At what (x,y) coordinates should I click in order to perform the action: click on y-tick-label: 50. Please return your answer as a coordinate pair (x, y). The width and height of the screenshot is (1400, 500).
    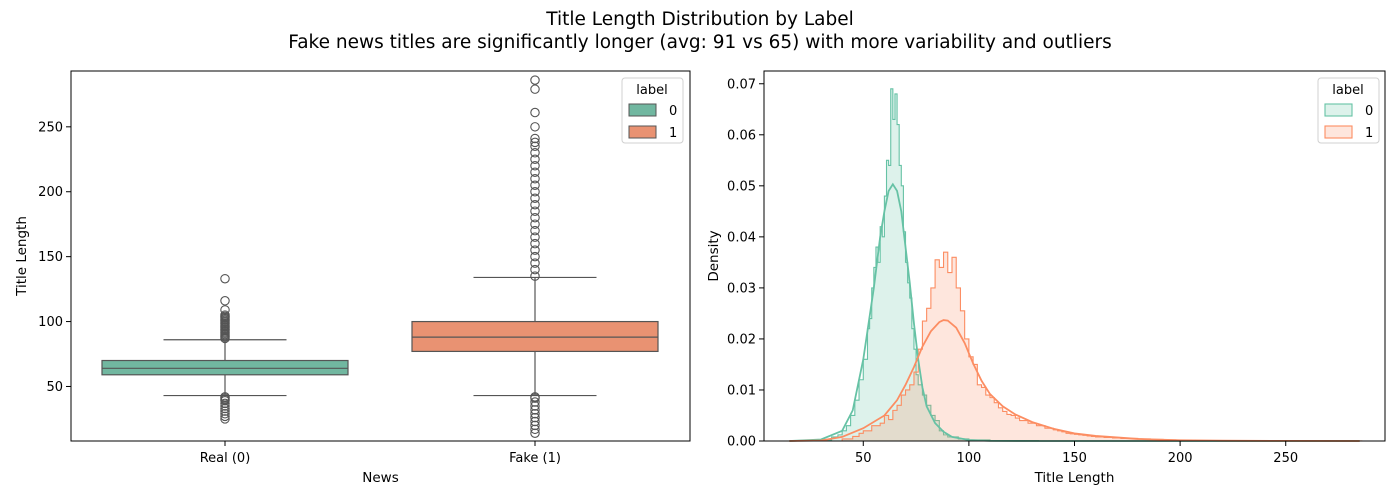
    Looking at the image, I should click on (54, 387).